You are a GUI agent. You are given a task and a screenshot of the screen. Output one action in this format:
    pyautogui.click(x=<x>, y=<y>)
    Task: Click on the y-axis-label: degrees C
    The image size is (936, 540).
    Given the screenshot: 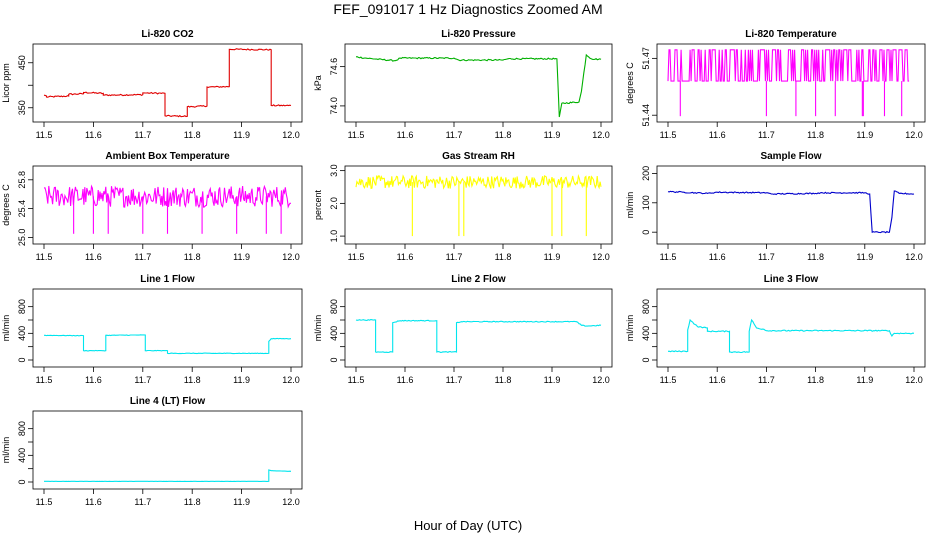 What is the action you would take?
    pyautogui.click(x=6, y=205)
    